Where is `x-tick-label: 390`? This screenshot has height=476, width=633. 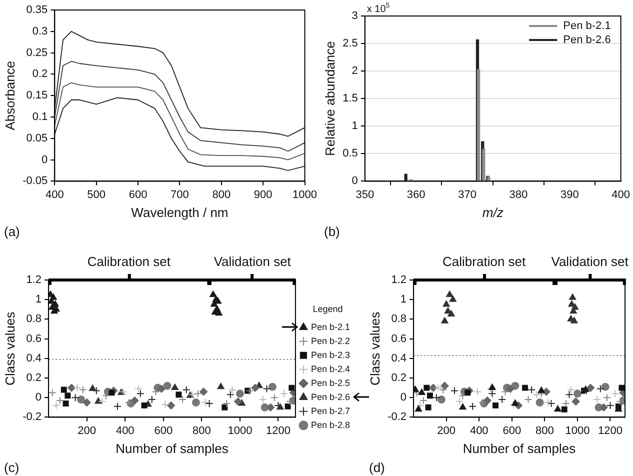 x-tick-label: 390 is located at coordinates (569, 194).